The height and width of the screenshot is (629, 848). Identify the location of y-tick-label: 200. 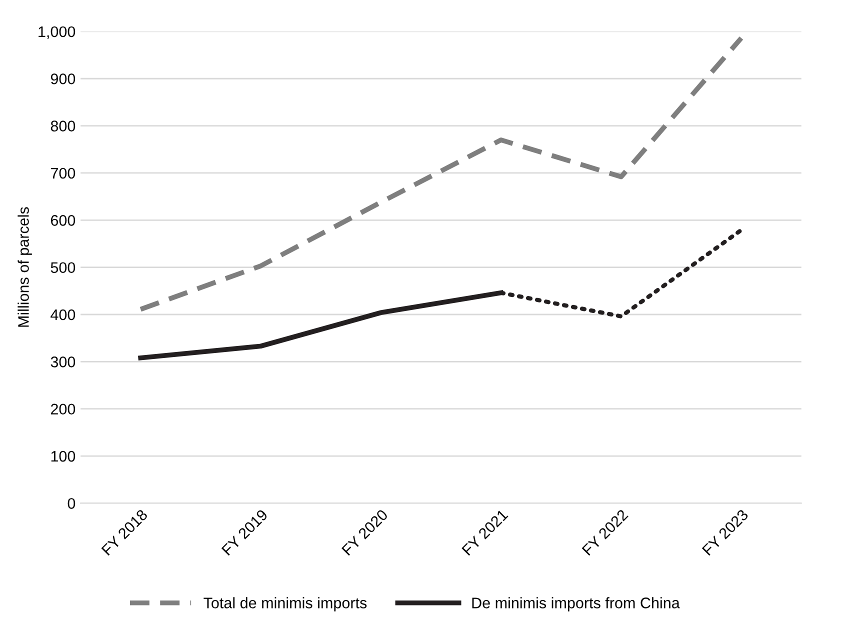
(63, 409).